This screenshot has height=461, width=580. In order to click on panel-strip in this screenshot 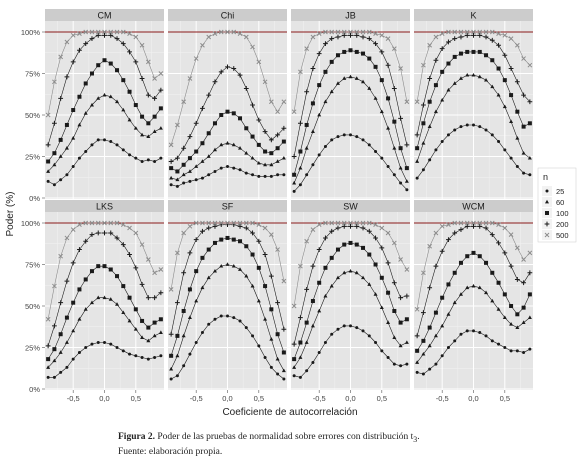, I will do `click(227, 15)`.